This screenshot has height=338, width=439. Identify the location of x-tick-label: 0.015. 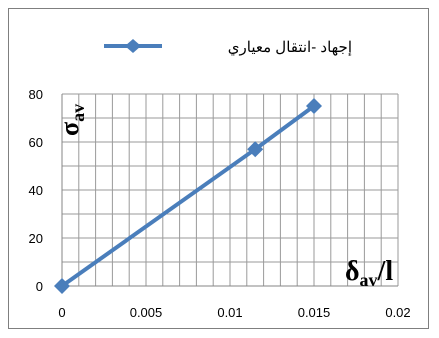
(314, 312).